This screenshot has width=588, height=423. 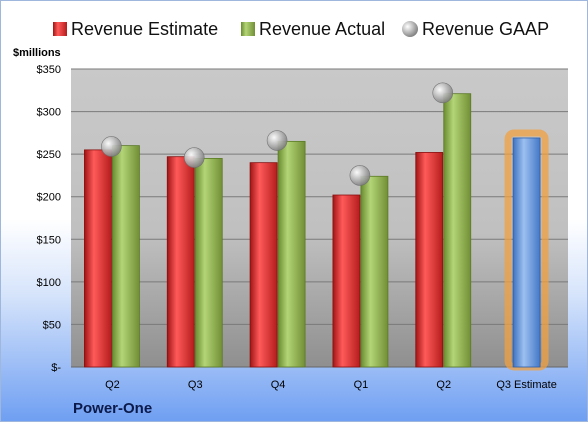 What do you see at coordinates (52, 325) in the screenshot?
I see `y-tick-label: $50` at bounding box center [52, 325].